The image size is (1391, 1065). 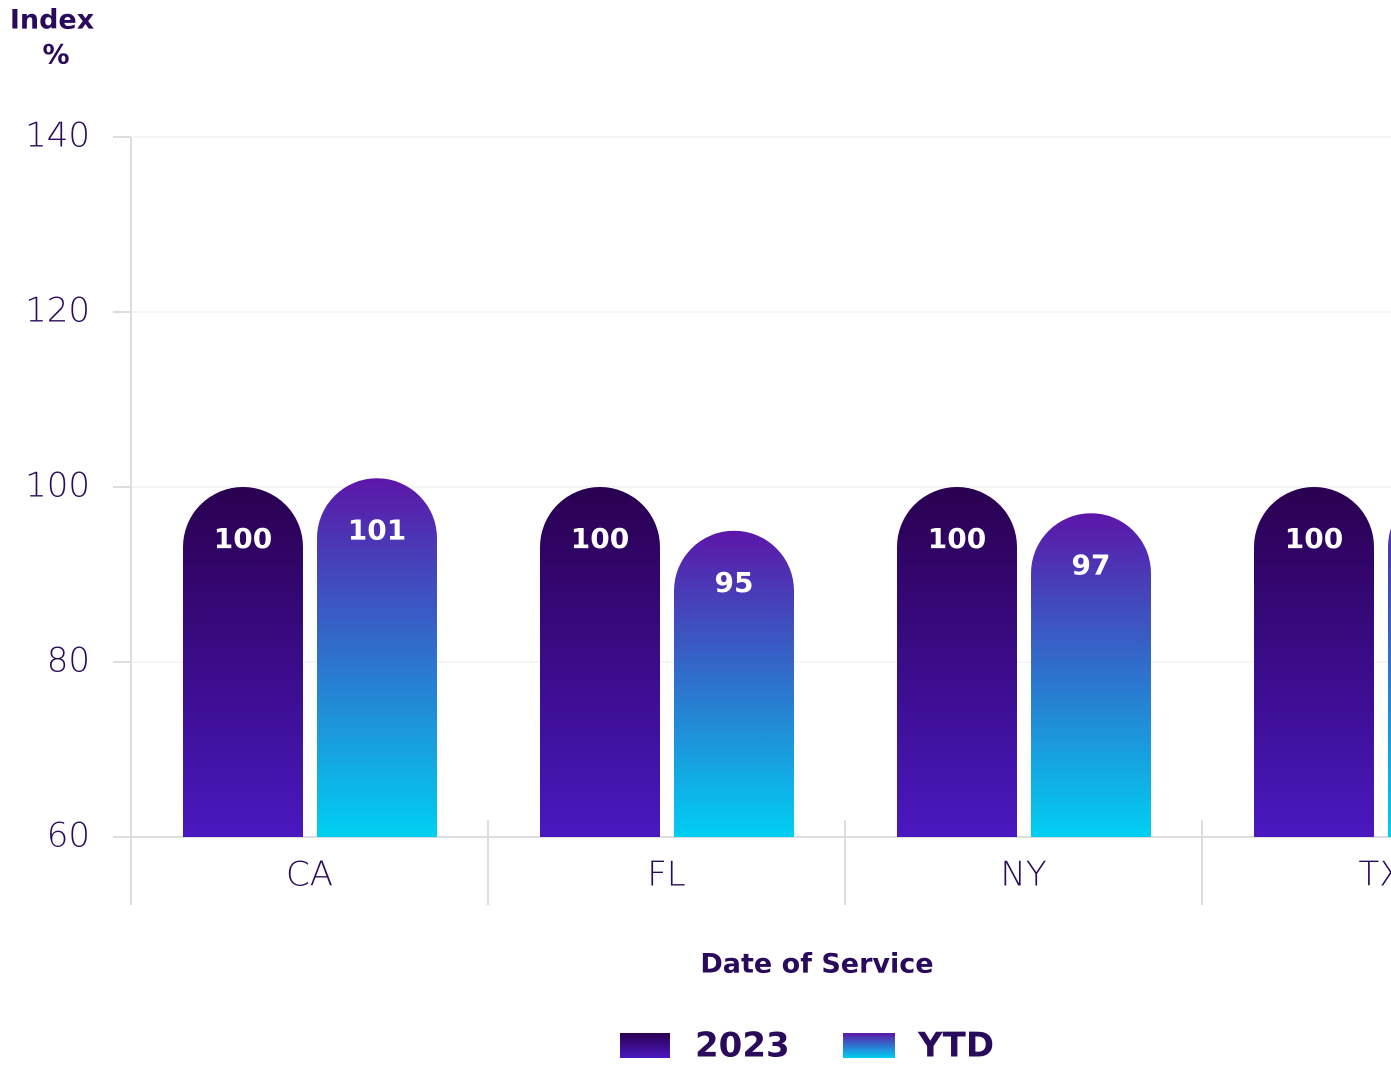 What do you see at coordinates (309, 875) in the screenshot?
I see `x-tick-label: CA` at bounding box center [309, 875].